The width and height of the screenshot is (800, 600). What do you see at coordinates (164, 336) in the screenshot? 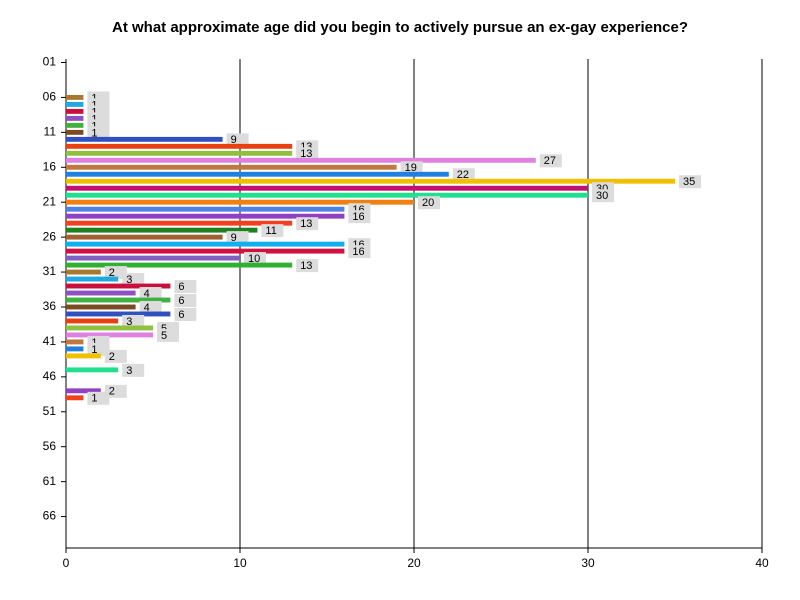
I see `data-label: 5` at bounding box center [164, 336].